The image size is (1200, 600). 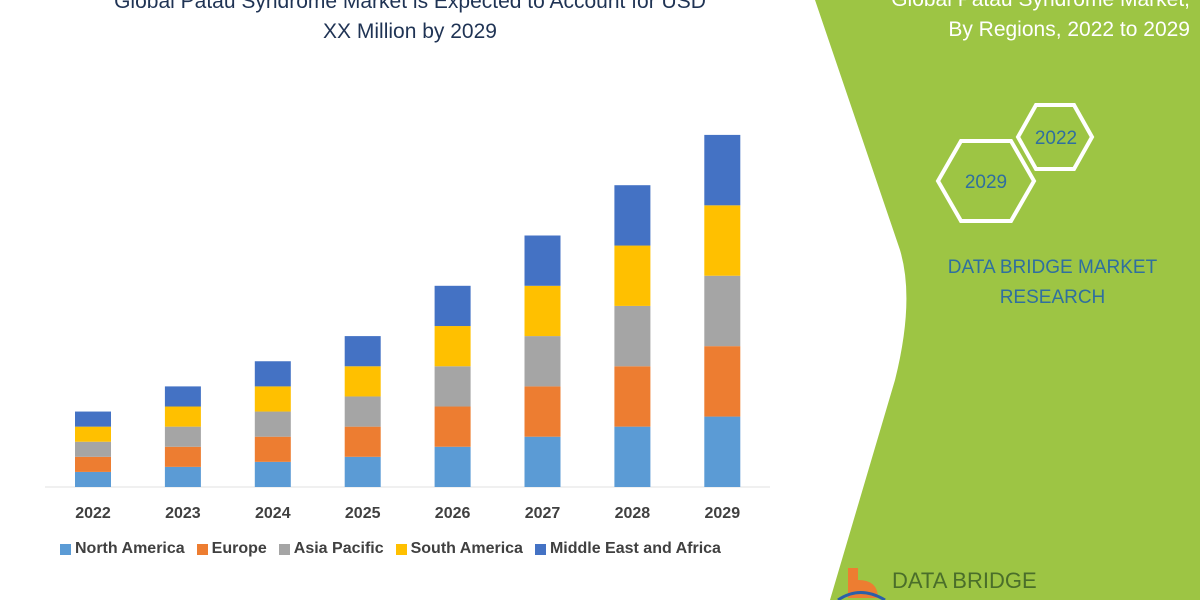 I want to click on x-tick-label: 2022, so click(x=93, y=513).